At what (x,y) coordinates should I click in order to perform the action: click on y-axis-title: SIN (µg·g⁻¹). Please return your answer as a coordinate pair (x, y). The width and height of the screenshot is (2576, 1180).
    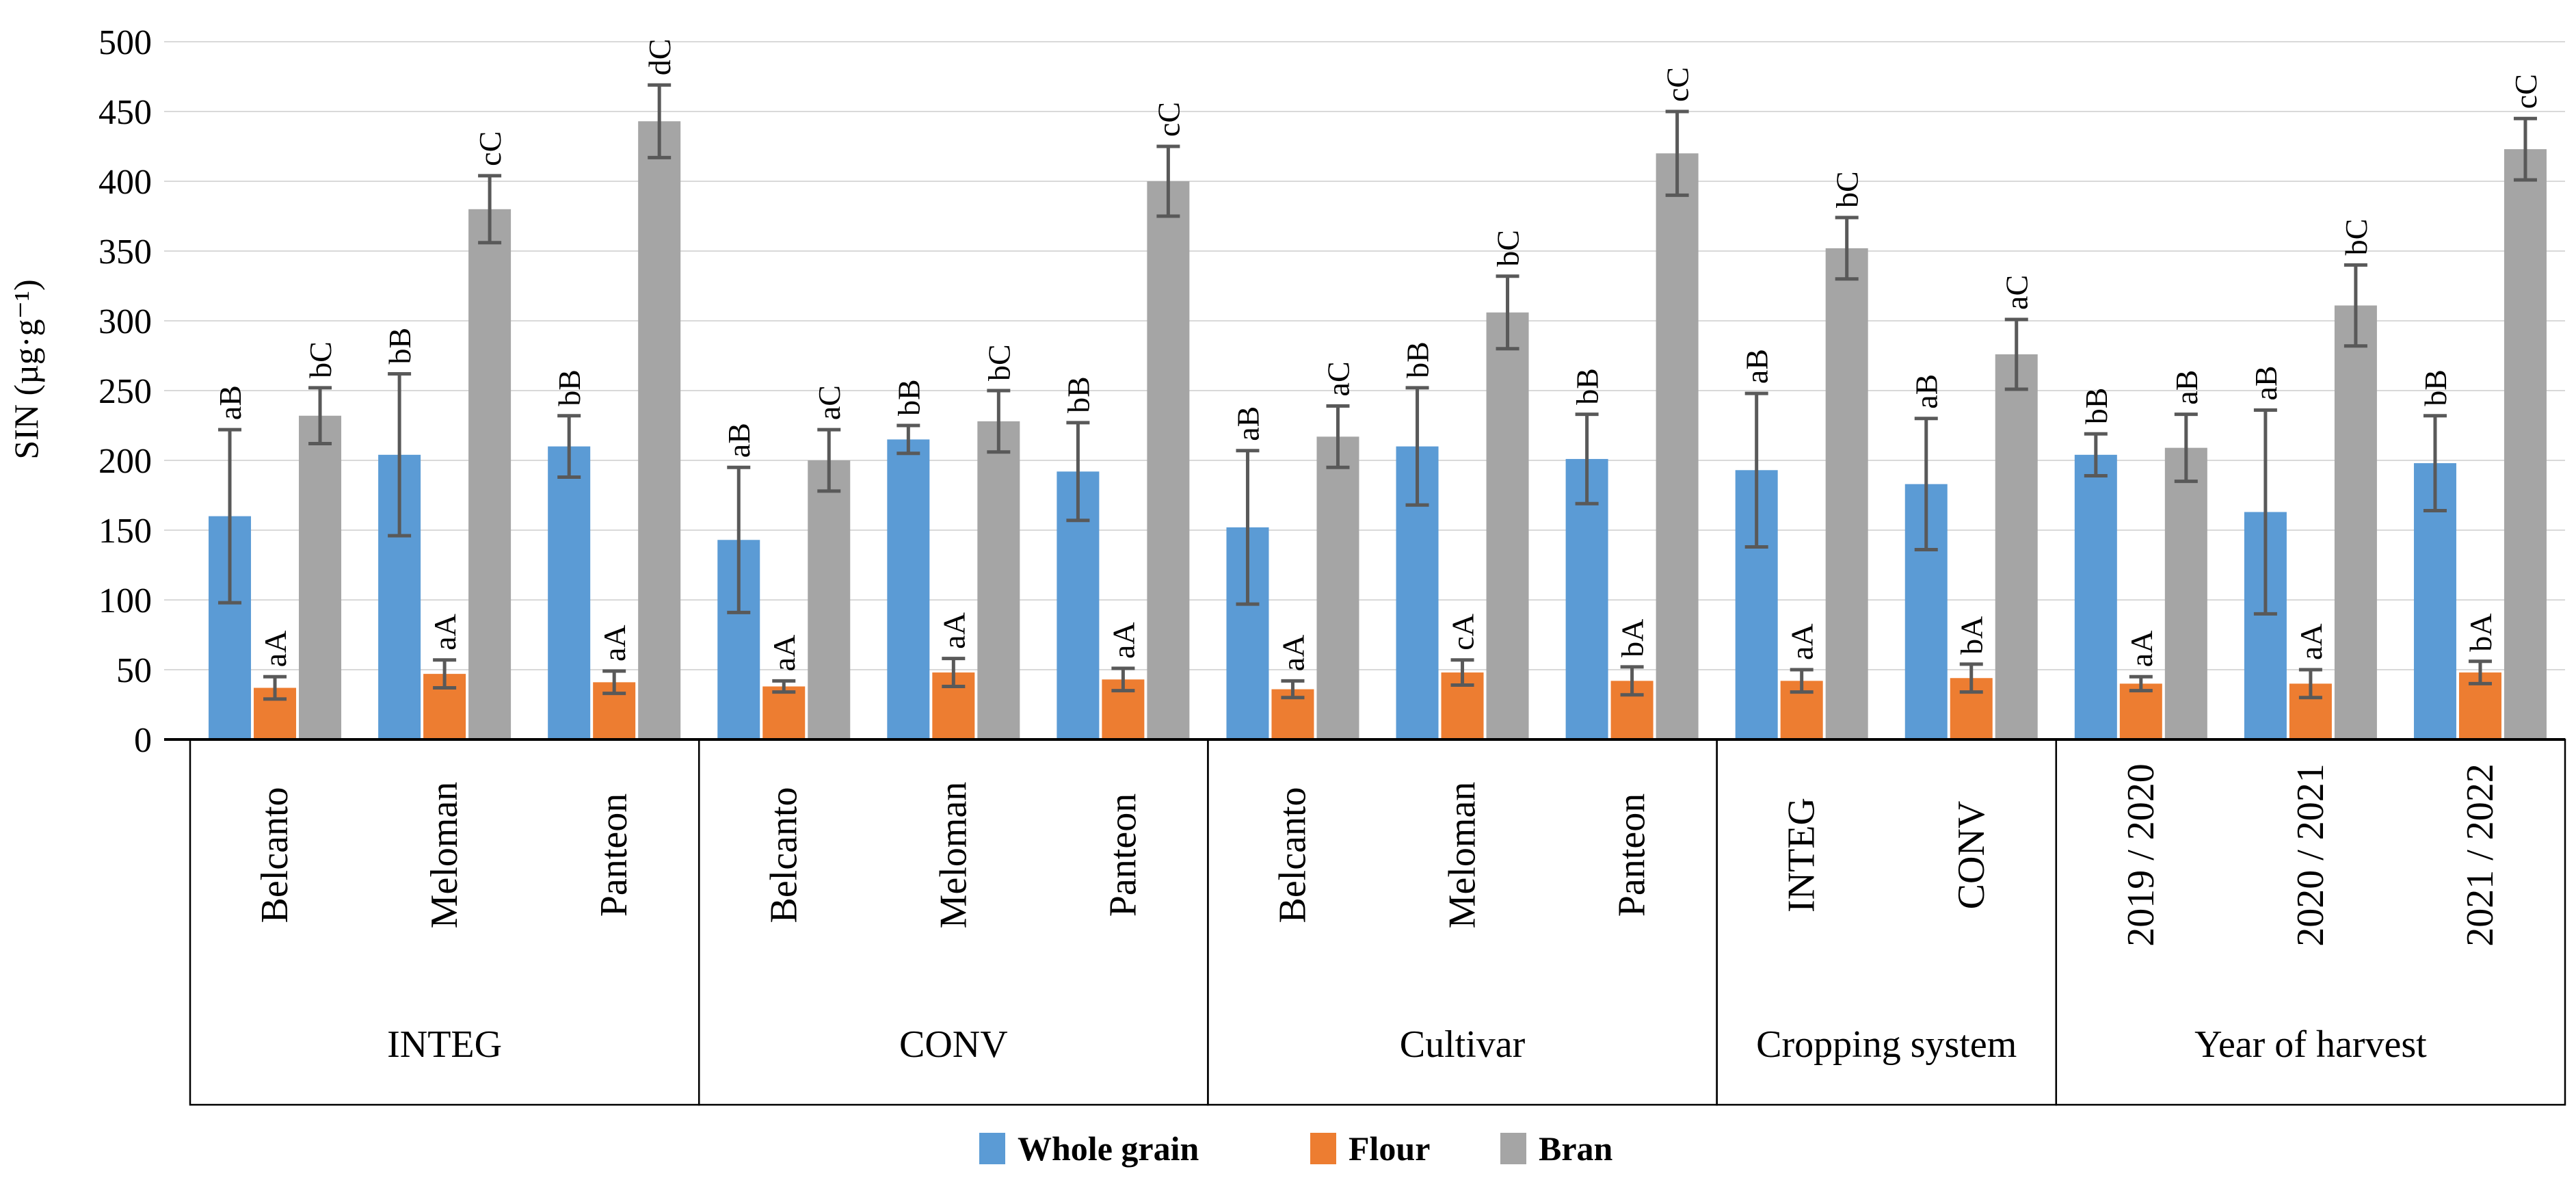
    Looking at the image, I should click on (26, 369).